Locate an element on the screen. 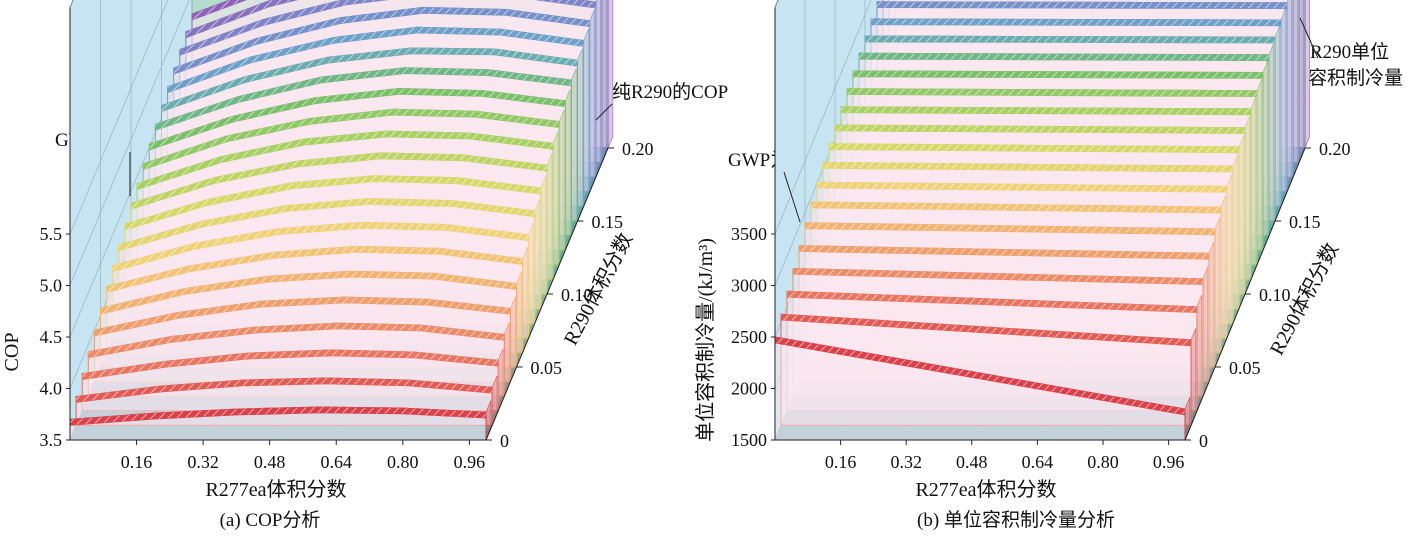  panel-b-r290-annotation-line1: R290单位 is located at coordinates (1349, 52).